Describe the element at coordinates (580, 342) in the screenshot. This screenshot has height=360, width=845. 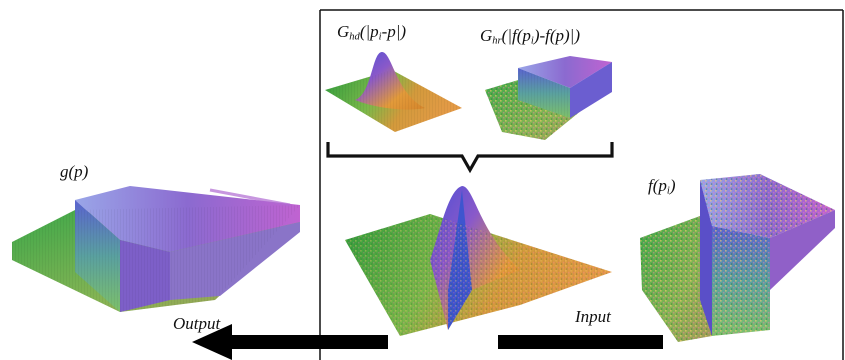
I see `input-arrow-icon` at that location.